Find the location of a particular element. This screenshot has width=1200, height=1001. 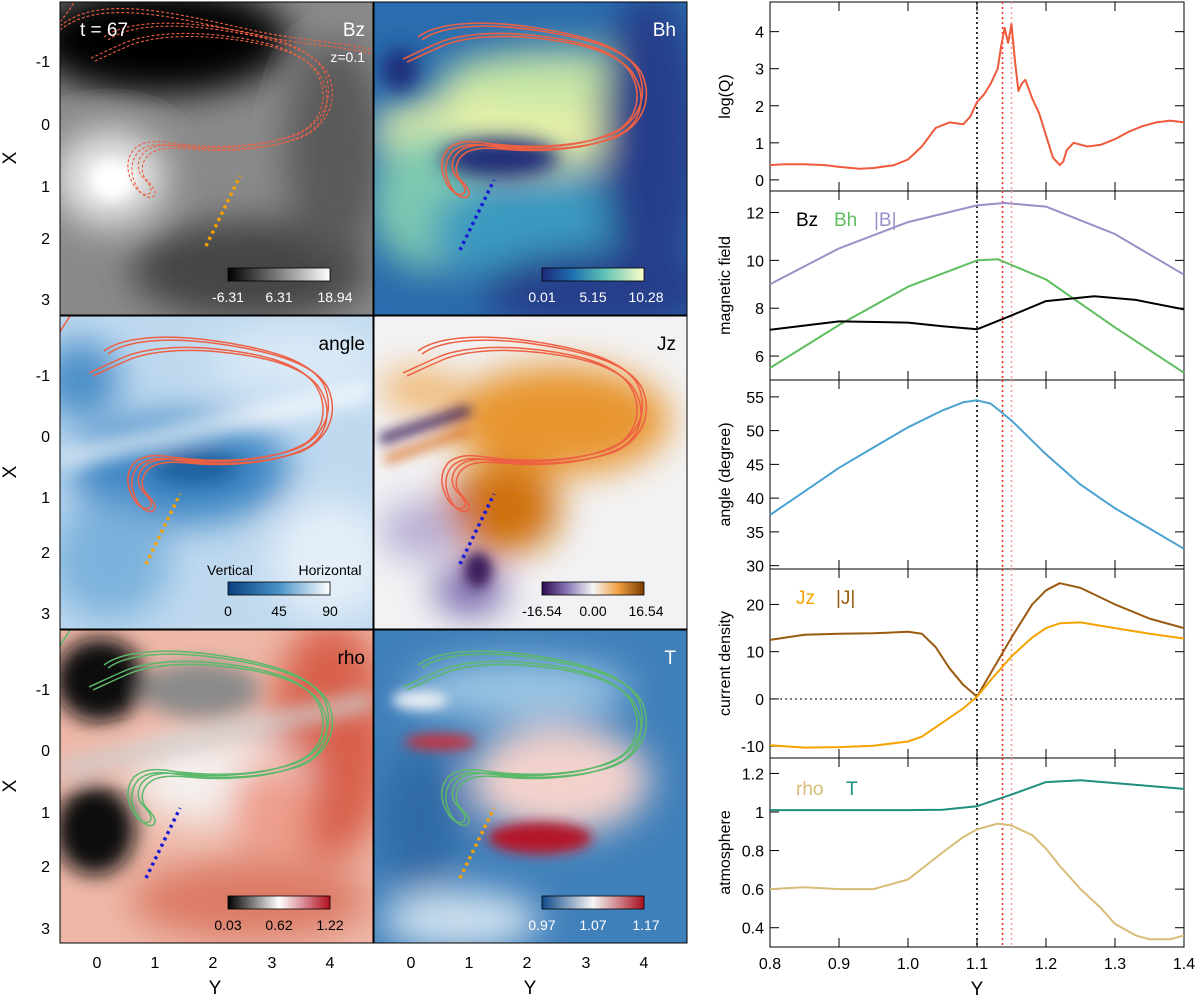

legend-entry: Jz is located at coordinates (805, 598).